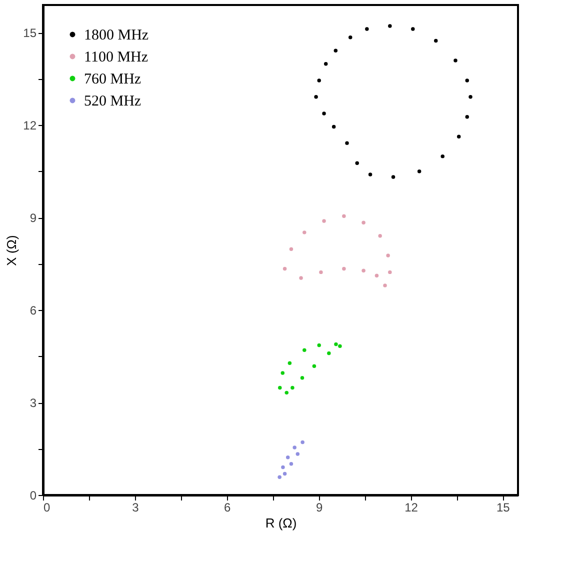 The image size is (563, 572). I want to click on y-axis-title: X (Ω), so click(12, 250).